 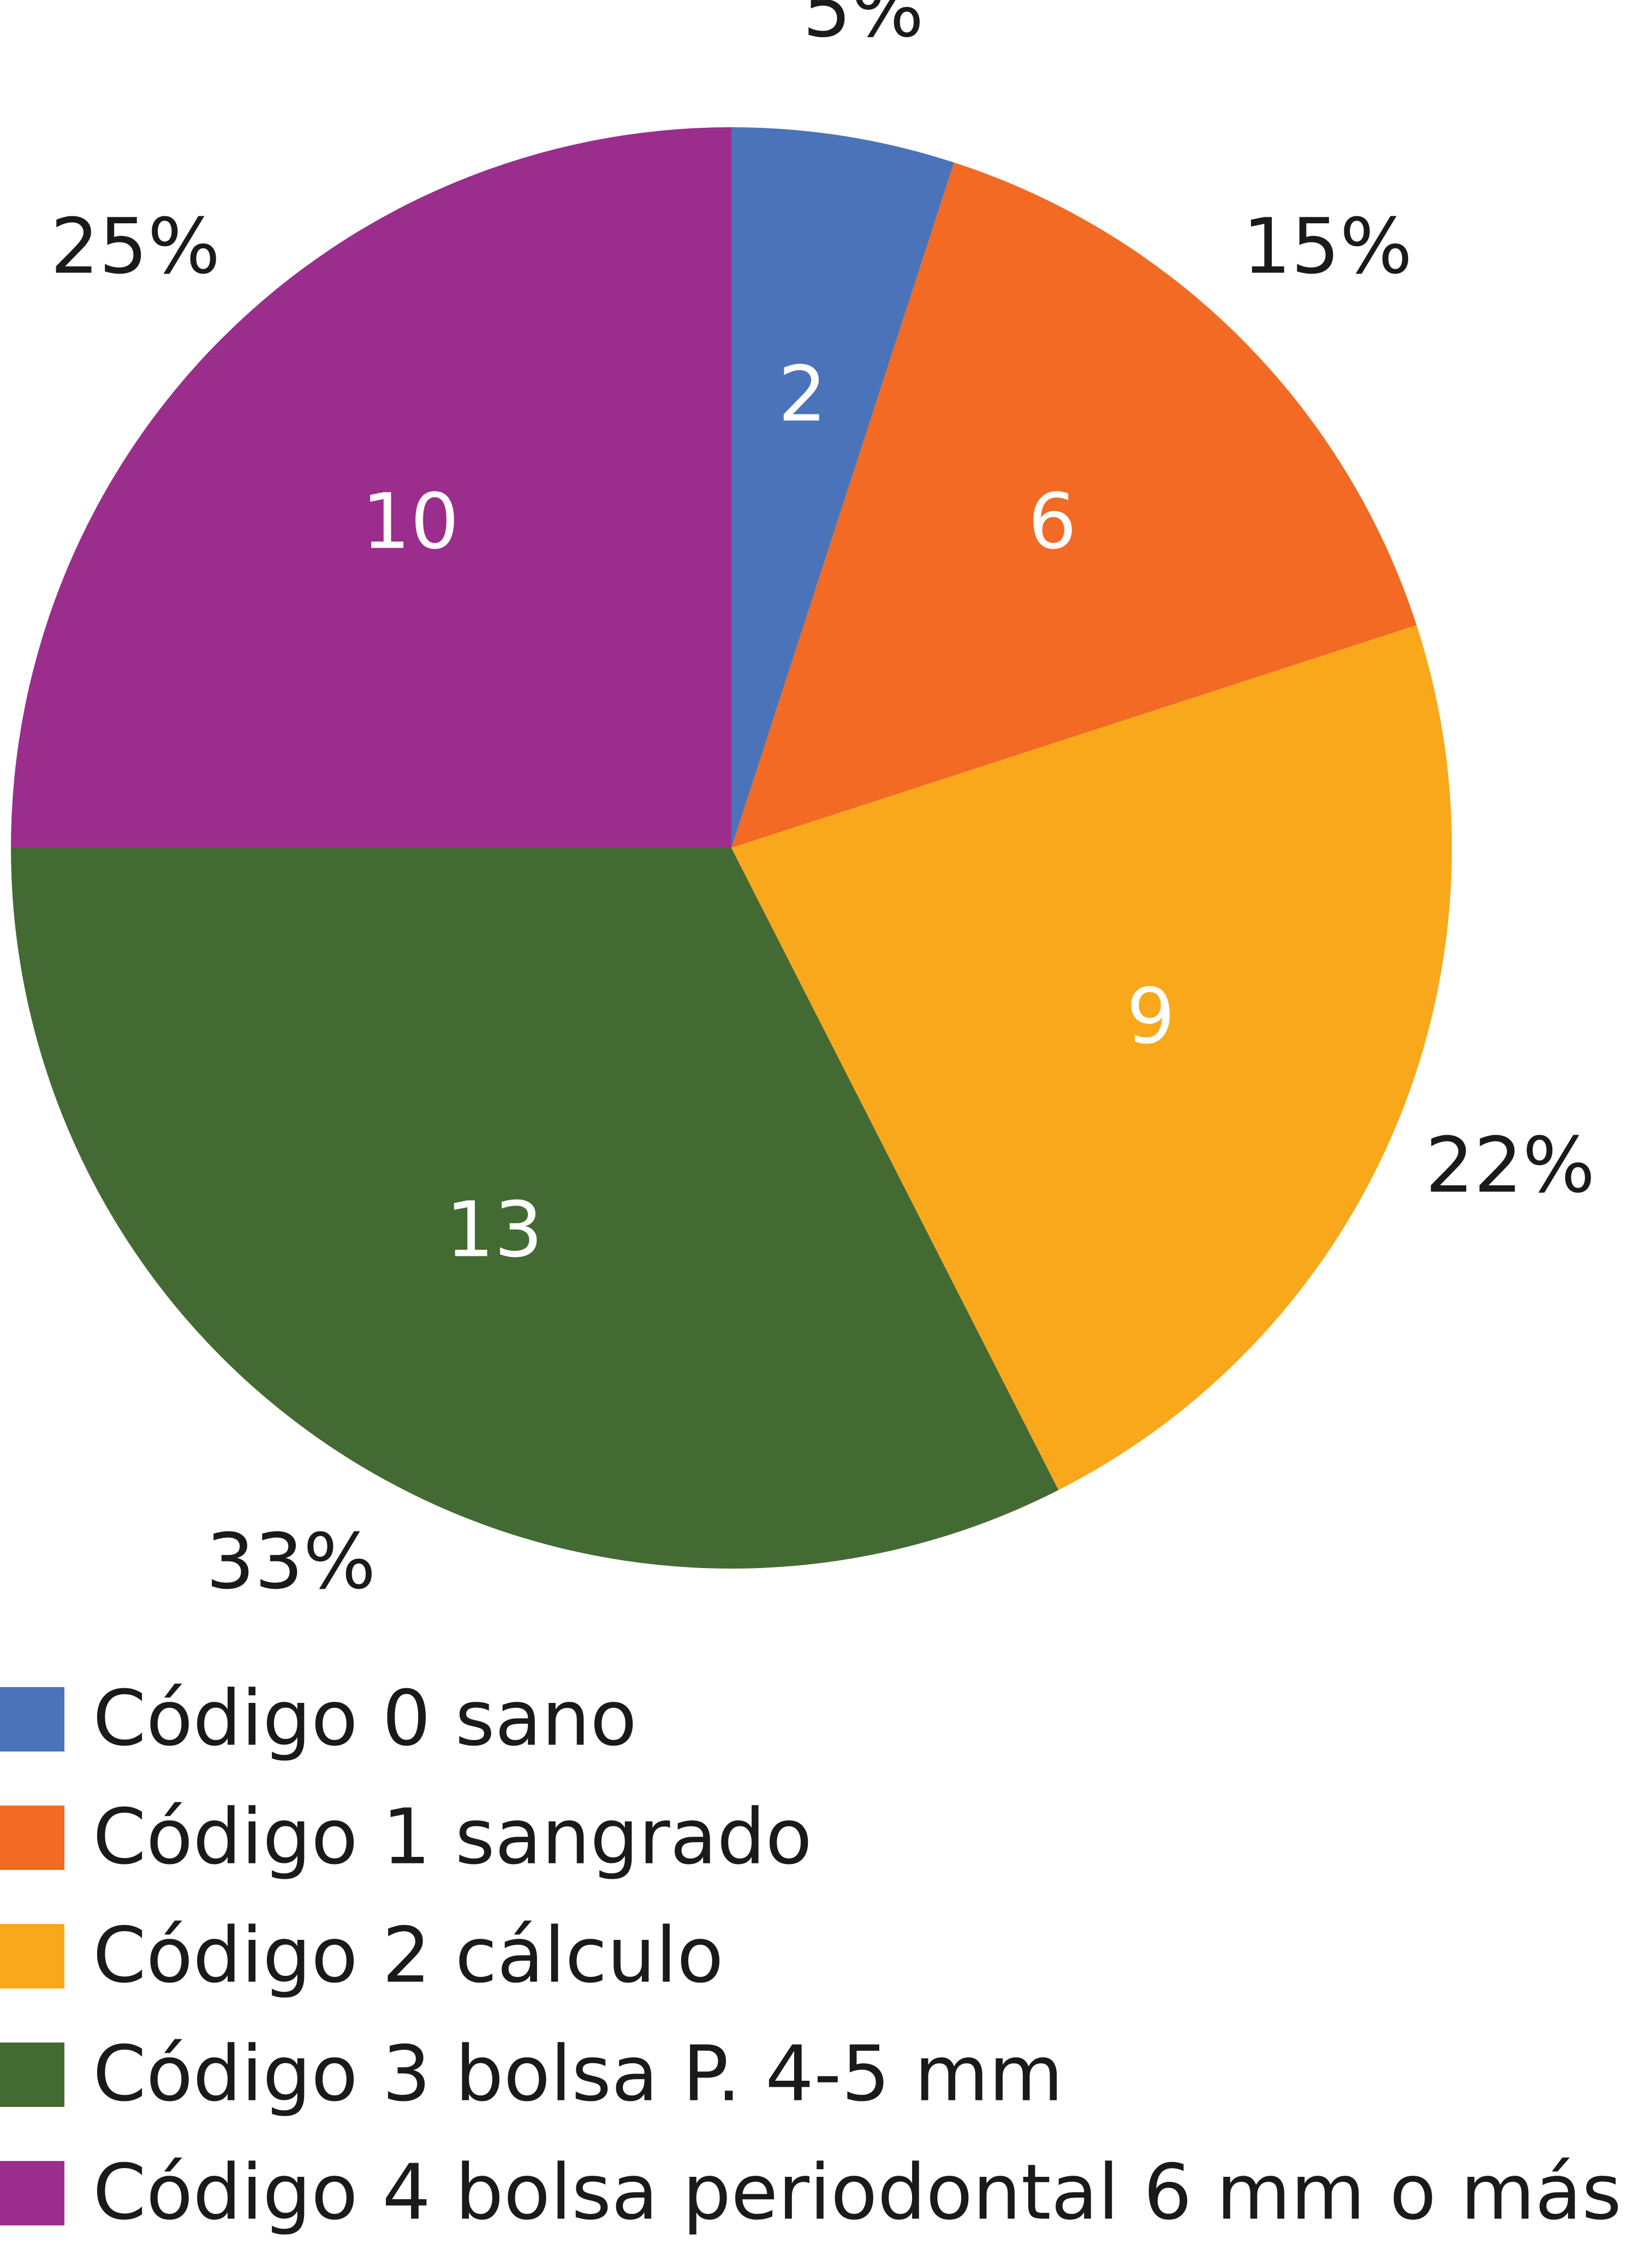 I want to click on slice-value-label: 2, so click(x=802, y=394).